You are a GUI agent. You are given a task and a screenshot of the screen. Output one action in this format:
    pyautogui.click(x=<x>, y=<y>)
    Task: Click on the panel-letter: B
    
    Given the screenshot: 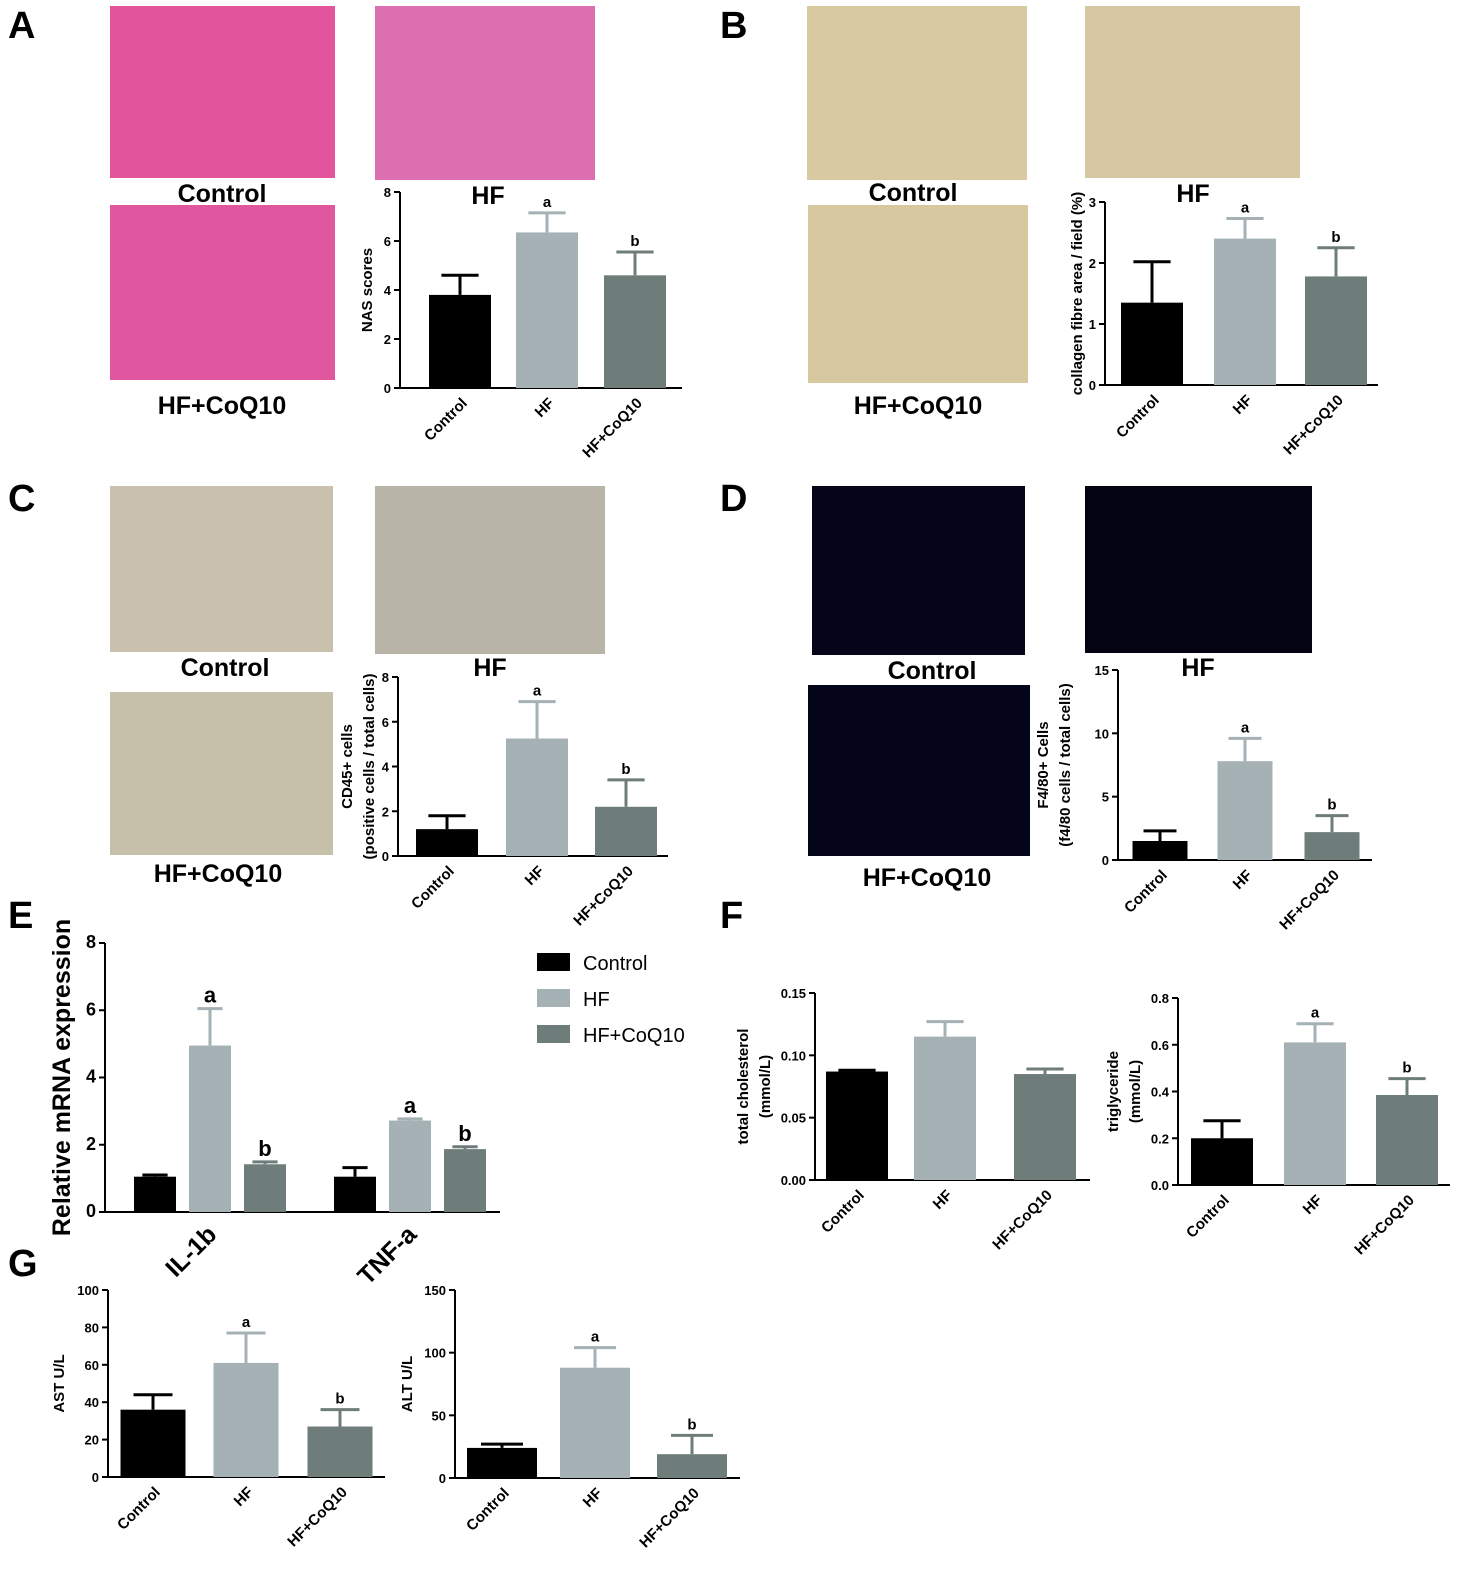 What is the action you would take?
    pyautogui.click(x=733, y=26)
    